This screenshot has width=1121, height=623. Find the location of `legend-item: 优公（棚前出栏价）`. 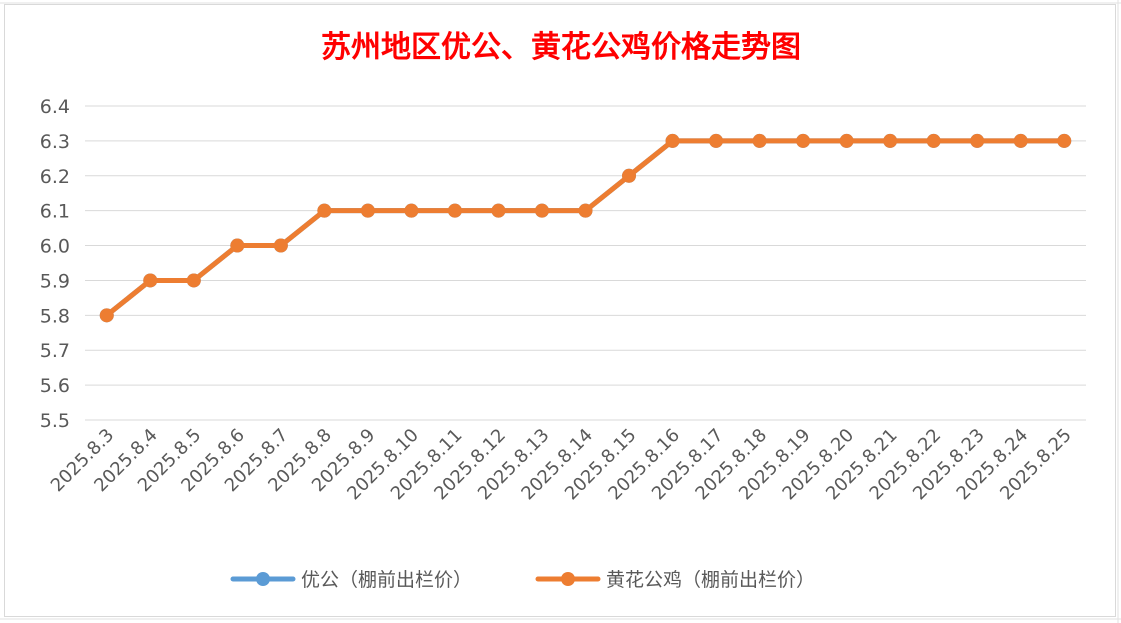

legend-item: 优公（棚前出栏价） is located at coordinates (351, 580).